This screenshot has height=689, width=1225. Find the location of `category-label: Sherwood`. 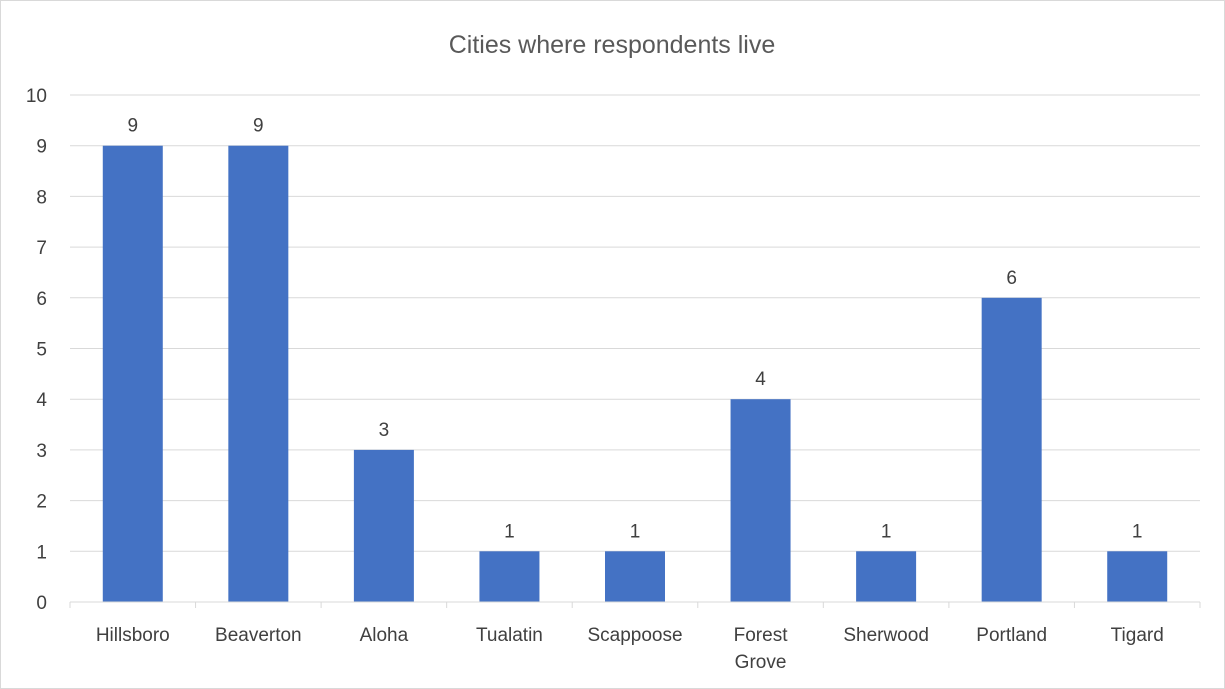

category-label: Sherwood is located at coordinates (886, 635).